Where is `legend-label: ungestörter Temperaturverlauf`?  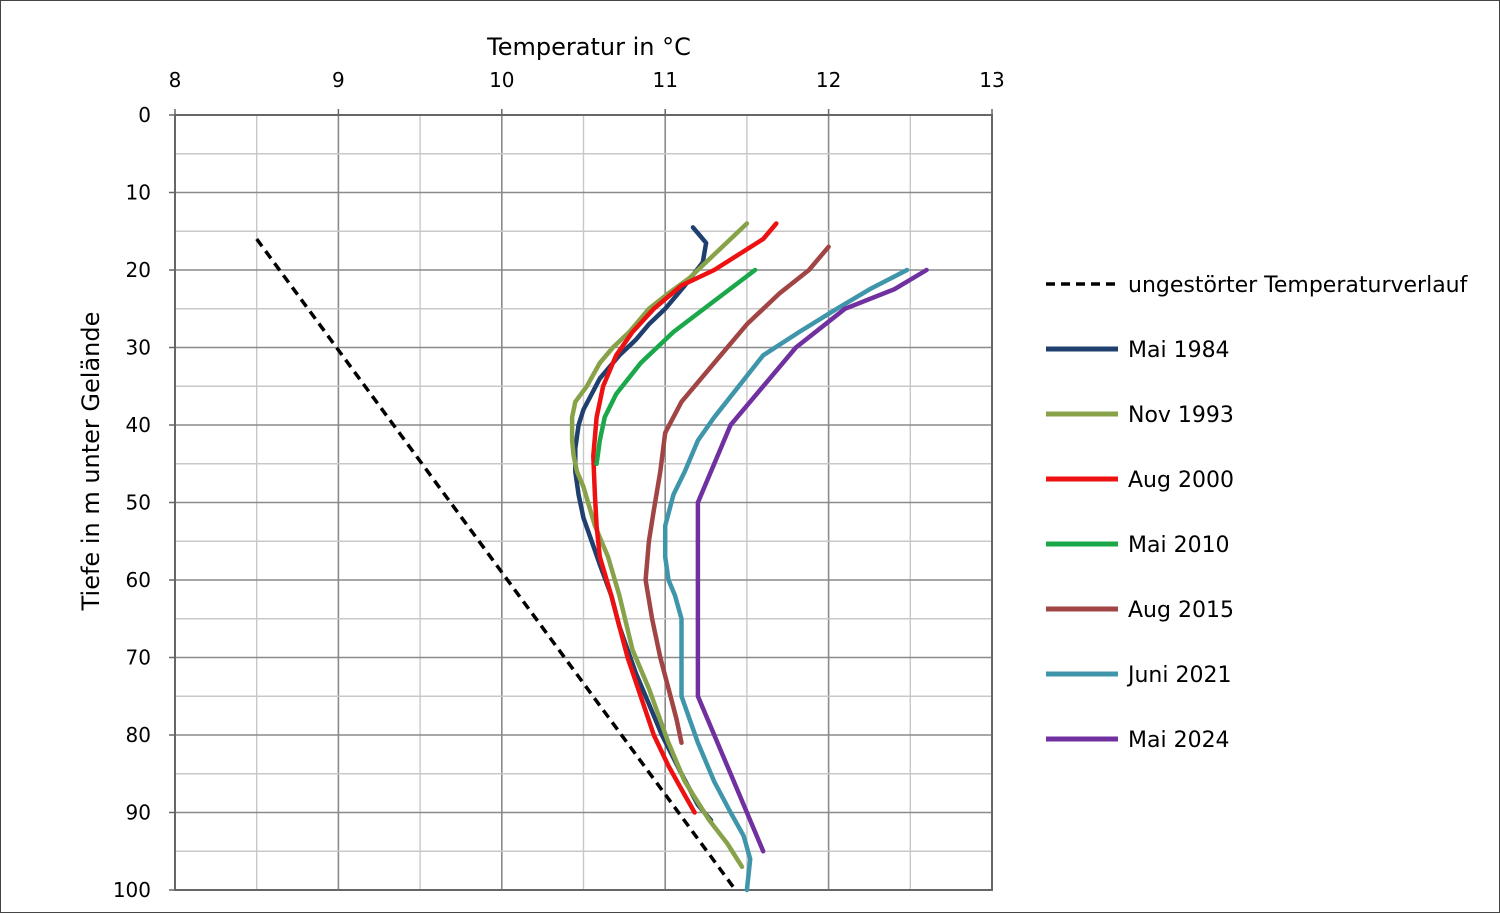
legend-label: ungestörter Temperaturverlauf is located at coordinates (1298, 285).